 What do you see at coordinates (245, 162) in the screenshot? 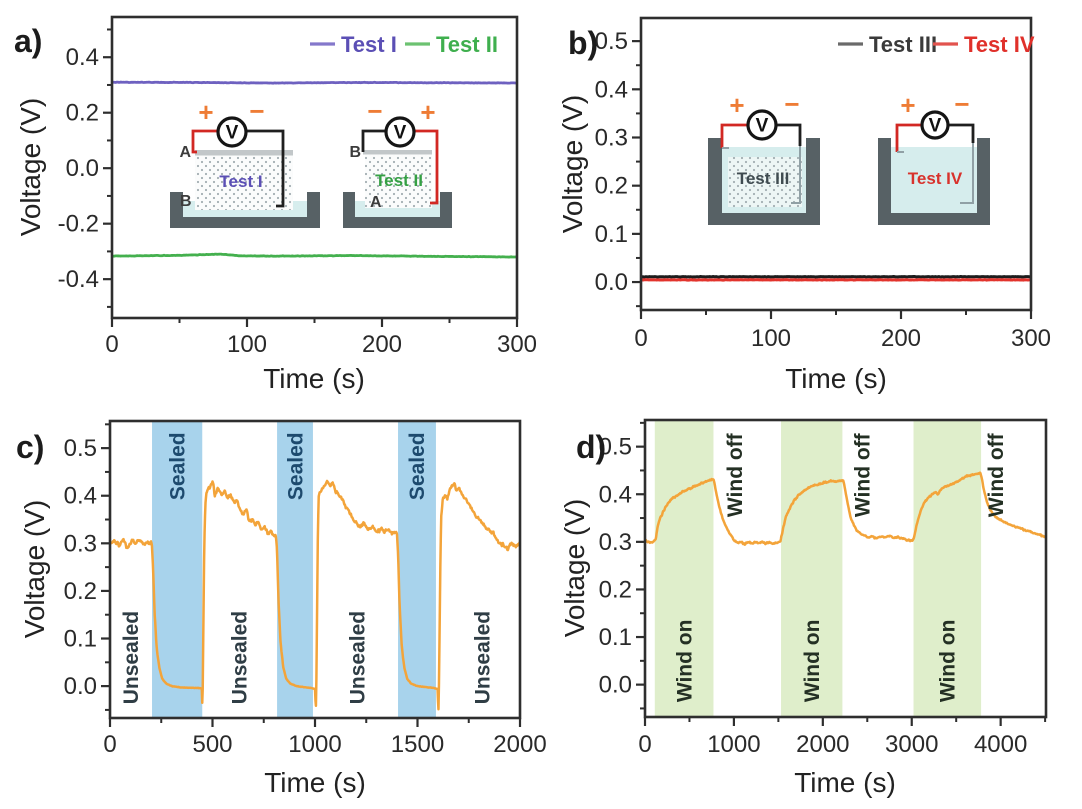
I see `test-1-cell: V + − A B Test I` at bounding box center [245, 162].